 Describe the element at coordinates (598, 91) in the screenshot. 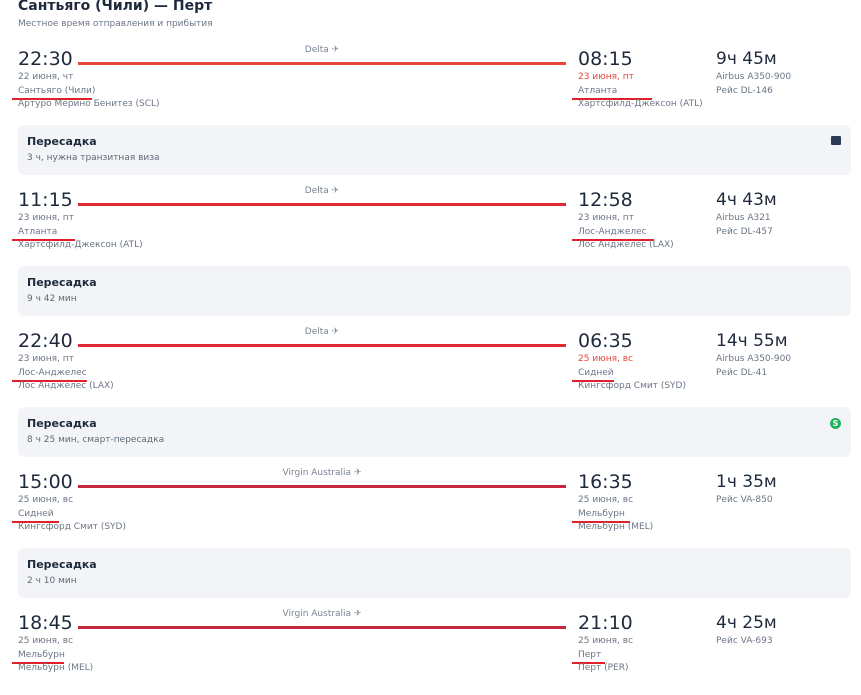

I see `arrival-city: Атланта` at that location.